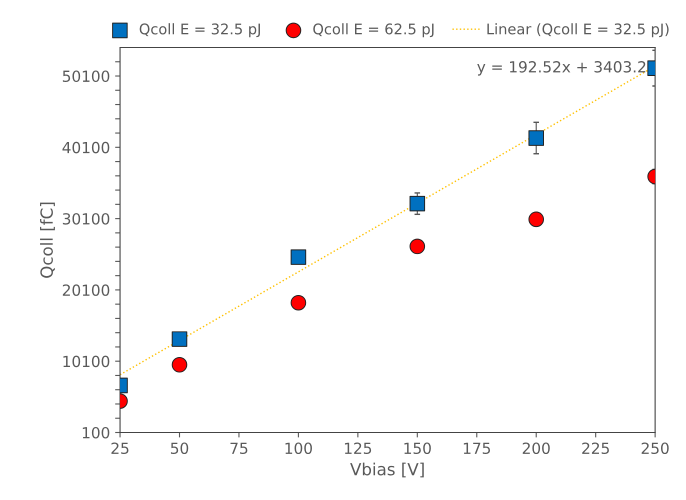 The width and height of the screenshot is (686, 500). I want to click on x-tick-label: 50, so click(179, 448).